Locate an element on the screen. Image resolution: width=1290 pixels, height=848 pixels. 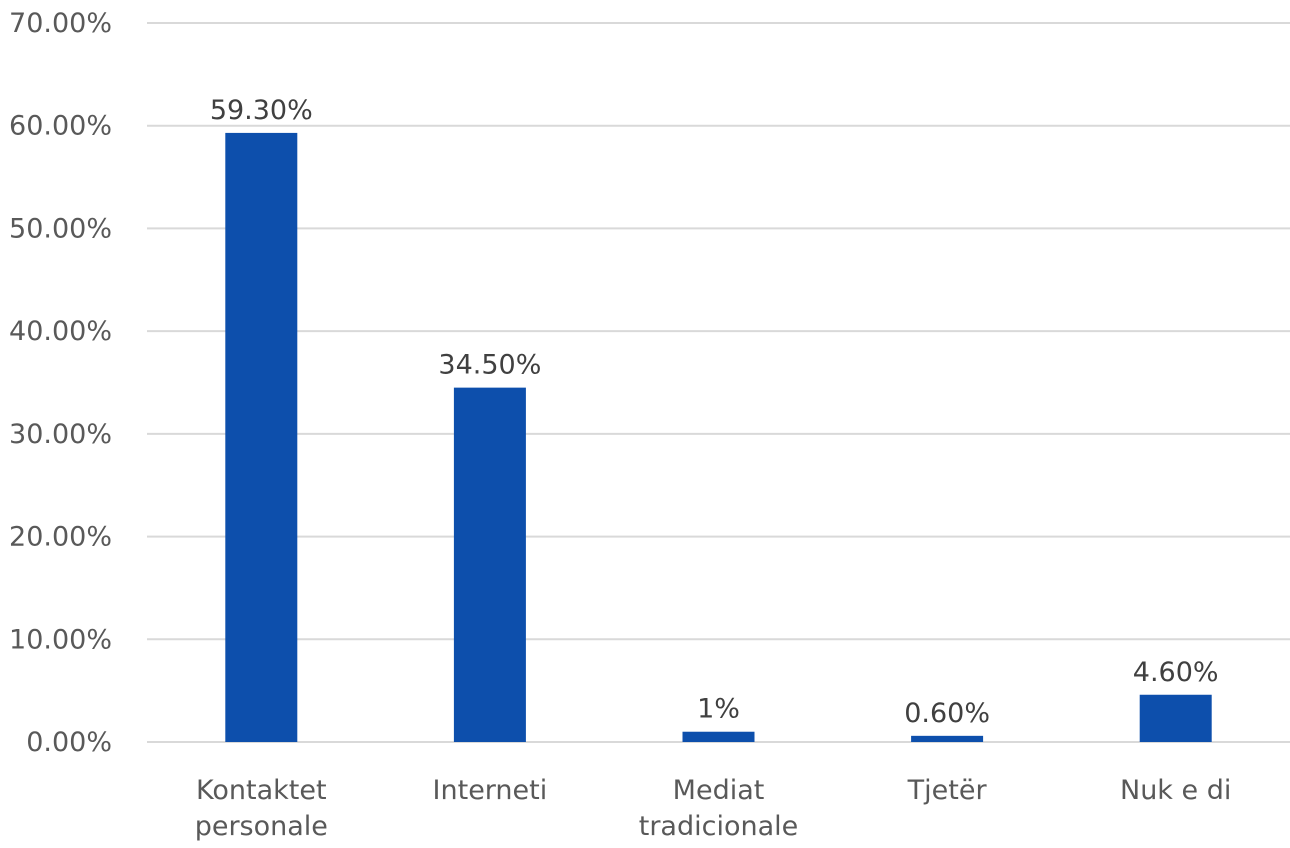
data-label: 4.60% is located at coordinates (1176, 672).